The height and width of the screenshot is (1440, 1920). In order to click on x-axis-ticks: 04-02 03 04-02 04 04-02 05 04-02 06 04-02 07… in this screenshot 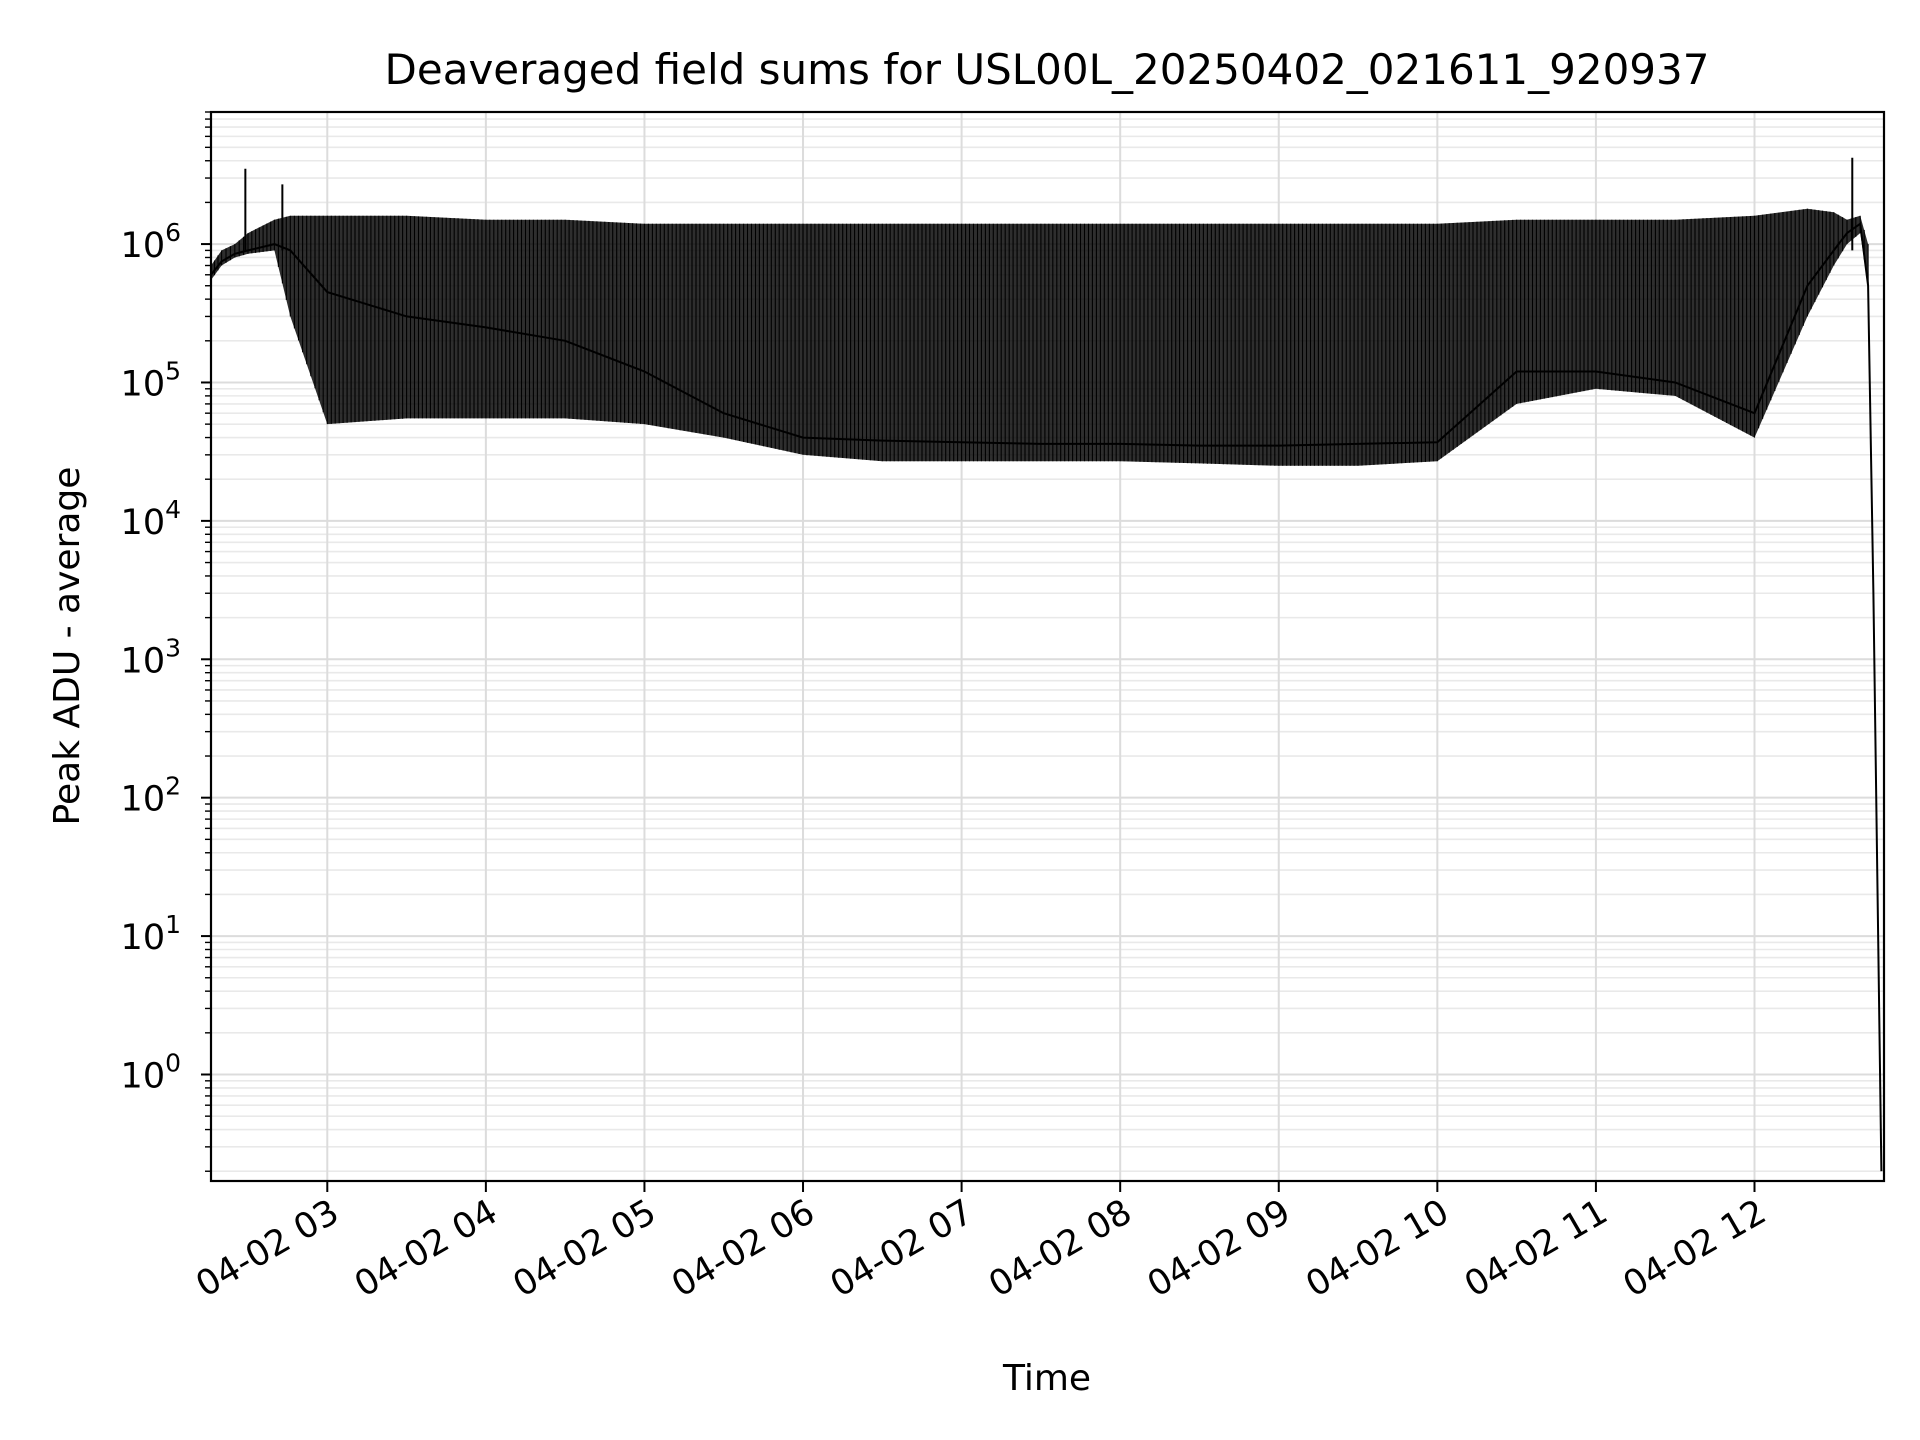, I will do `click(981, 1243)`.